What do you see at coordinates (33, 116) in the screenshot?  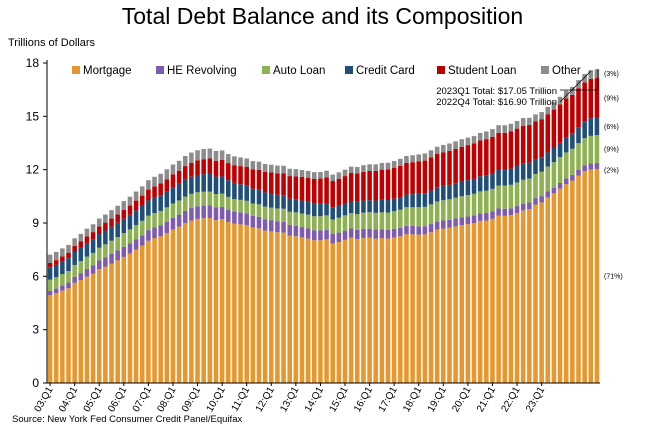 I see `y-tick-label: 15` at bounding box center [33, 116].